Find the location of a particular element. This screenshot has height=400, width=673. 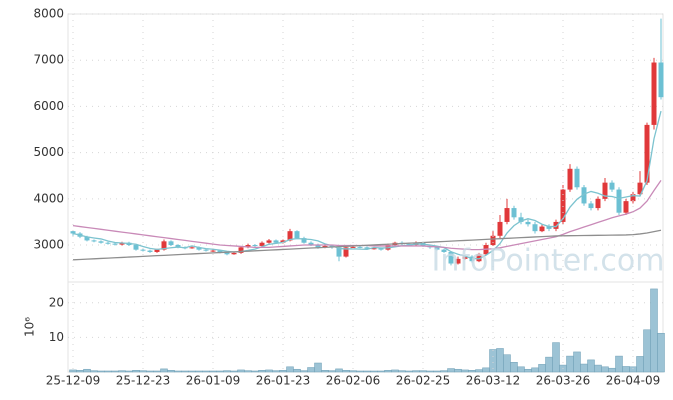

y-tick-label: 10 is located at coordinates (56, 337).